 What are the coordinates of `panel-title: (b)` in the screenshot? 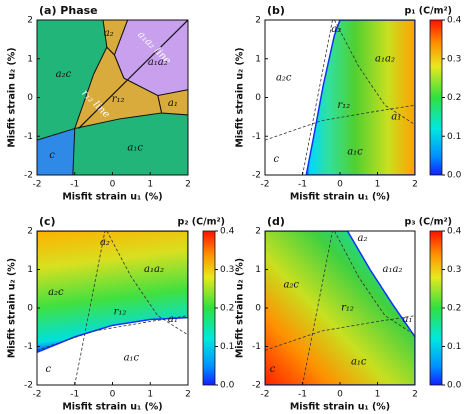 It's located at (276, 10).